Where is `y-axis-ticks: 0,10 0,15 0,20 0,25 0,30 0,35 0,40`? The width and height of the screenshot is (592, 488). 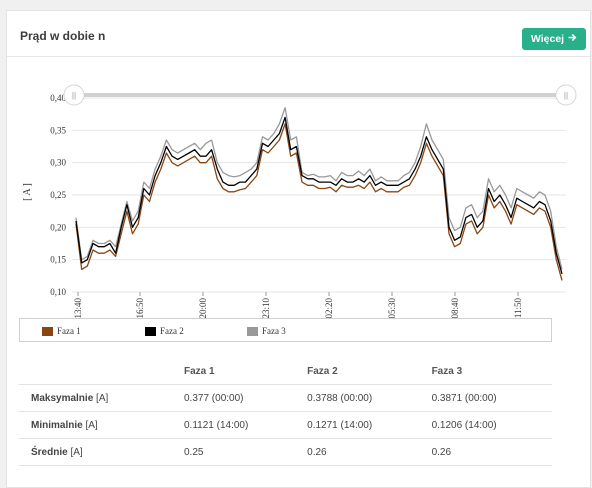
y-axis-ticks: 0,10 0,15 0,20 0,25 0,30 0,35 0,40 is located at coordinates (58, 195).